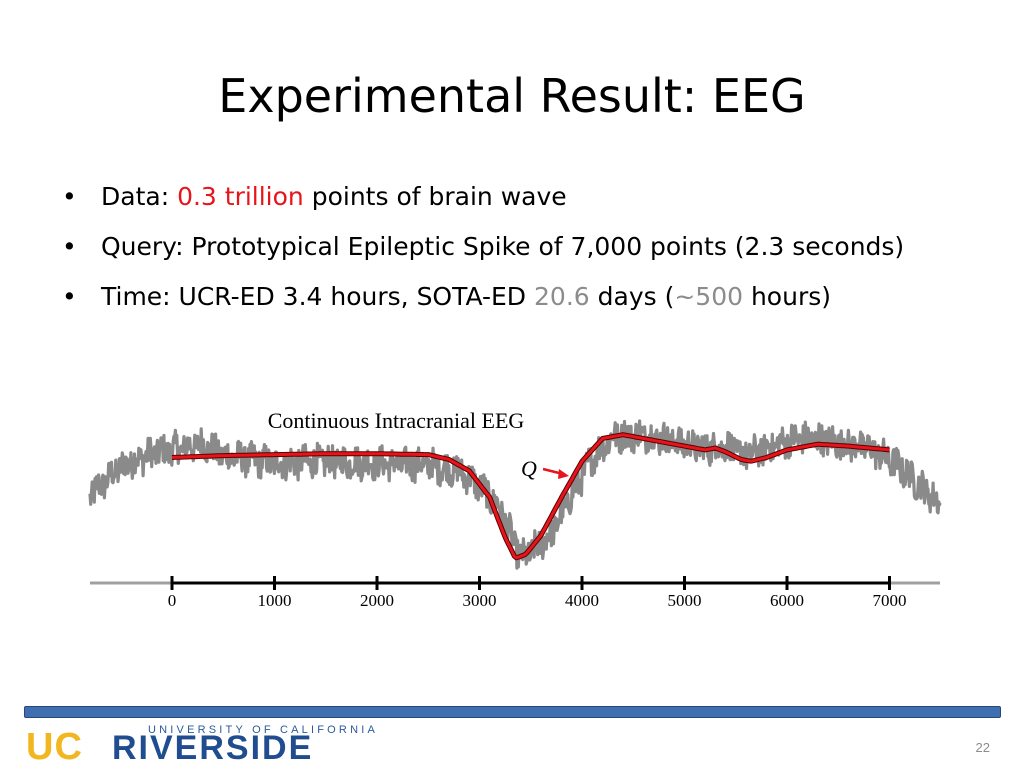 Image resolution: width=1024 pixels, height=768 pixels. I want to click on chart-title: Continuous Intracranial EEG, so click(396, 420).